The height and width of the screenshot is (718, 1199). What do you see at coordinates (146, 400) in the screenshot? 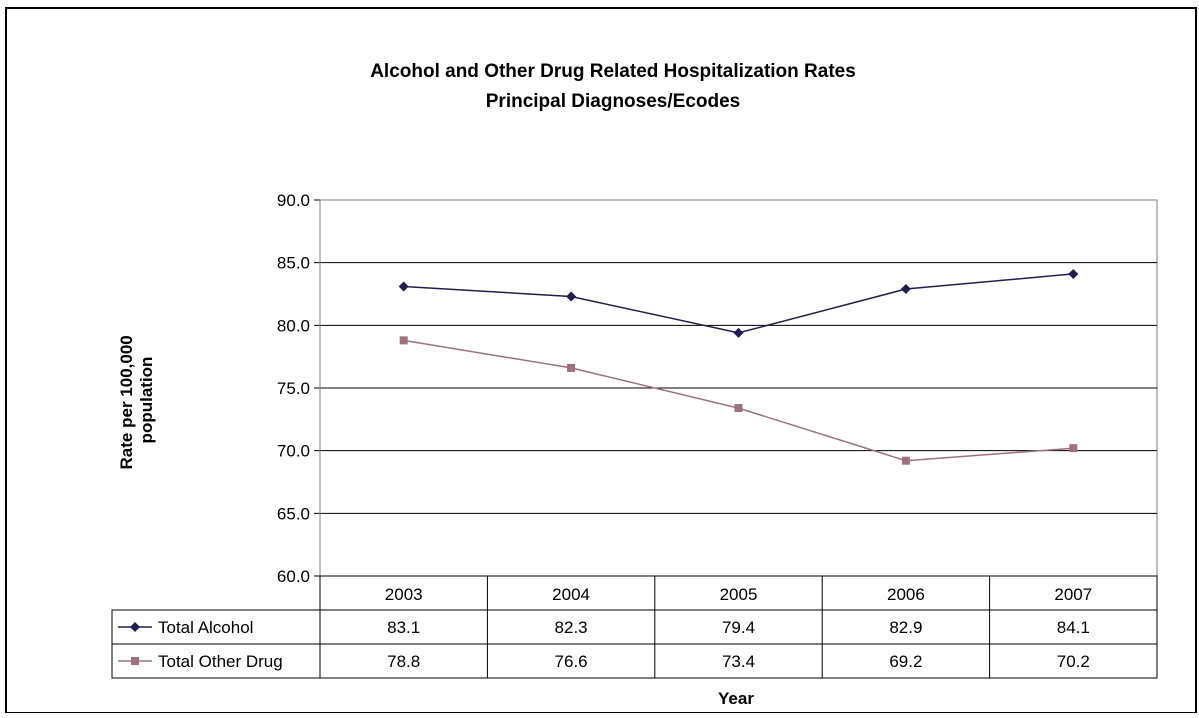
I see `y-axis-title-line-2: population` at bounding box center [146, 400].